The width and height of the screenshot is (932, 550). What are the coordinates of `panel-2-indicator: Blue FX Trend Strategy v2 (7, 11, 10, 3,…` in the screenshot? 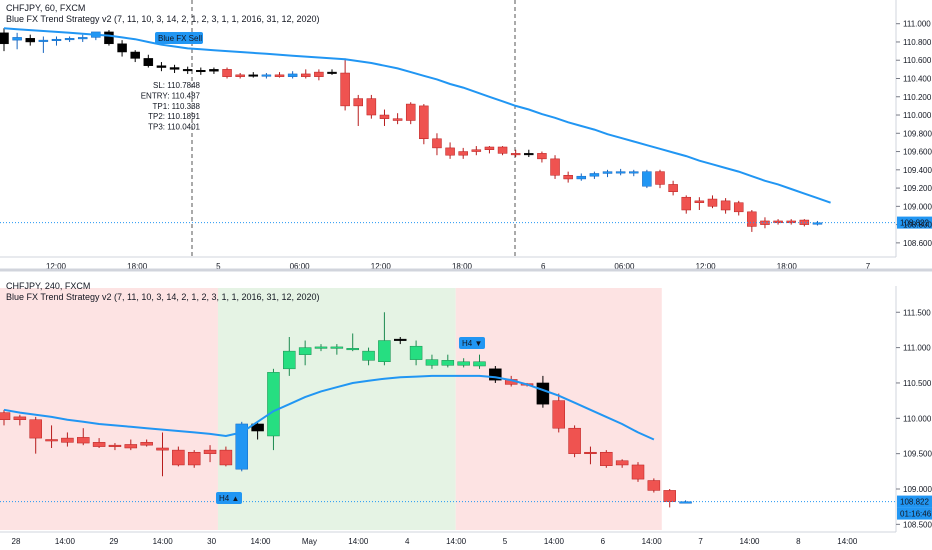 It's located at (163, 297).